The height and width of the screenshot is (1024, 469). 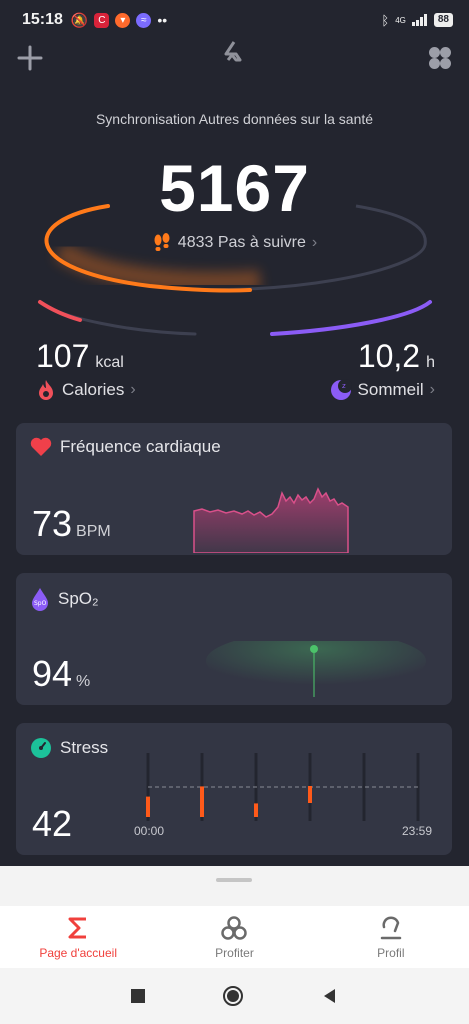 I want to click on bottom-navigation: Page d'accueil Profiter Profil, so click(x=234, y=937).